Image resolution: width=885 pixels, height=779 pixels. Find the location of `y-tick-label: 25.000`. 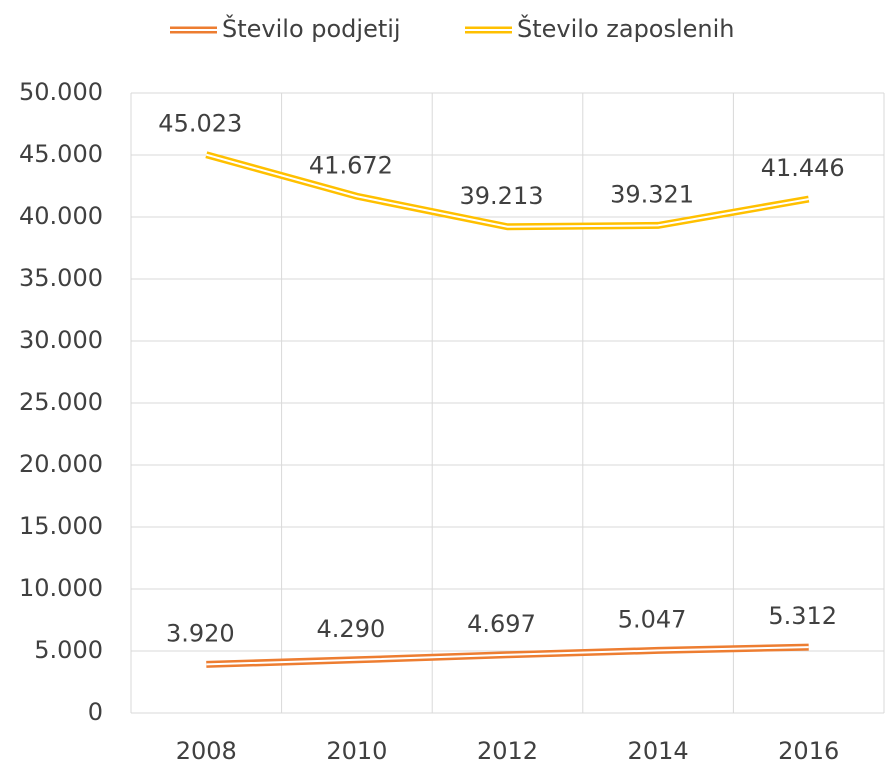

y-tick-label: 25.000 is located at coordinates (61, 402).